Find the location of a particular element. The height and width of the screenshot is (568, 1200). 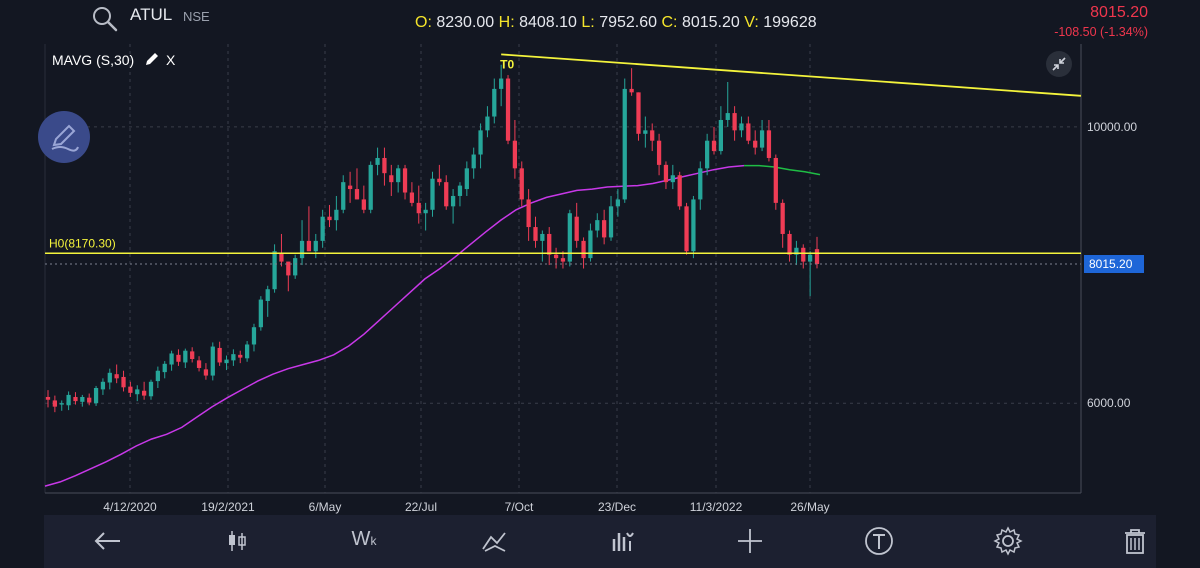

volume-value: 199628 is located at coordinates (790, 22).